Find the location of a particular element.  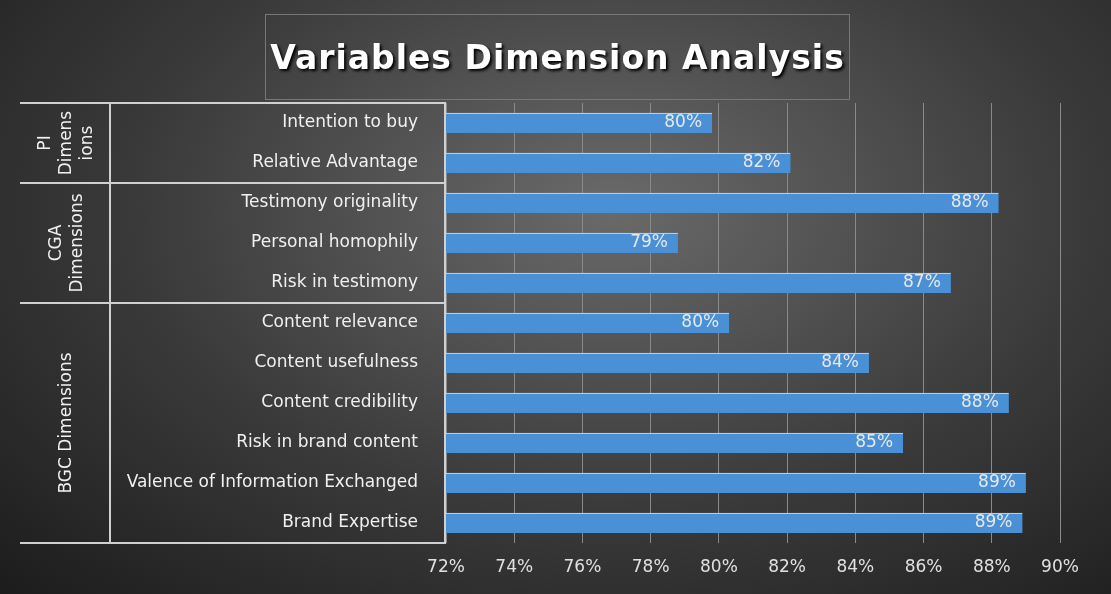

annotation: CGA Dimensions is located at coordinates (65, 243).